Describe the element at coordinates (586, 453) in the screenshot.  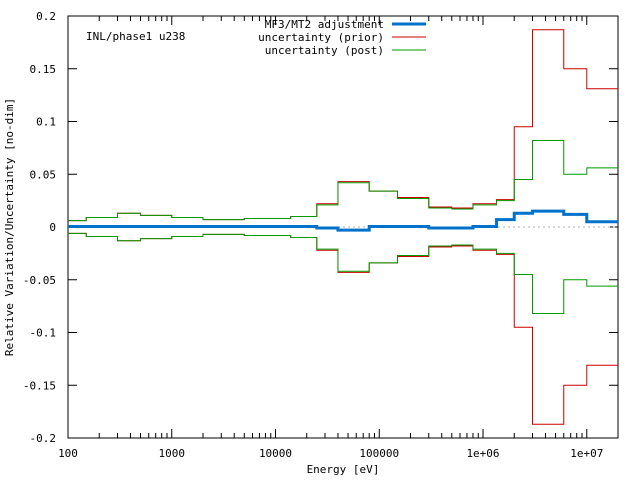
I see `x-tick-label: 1e+07` at that location.